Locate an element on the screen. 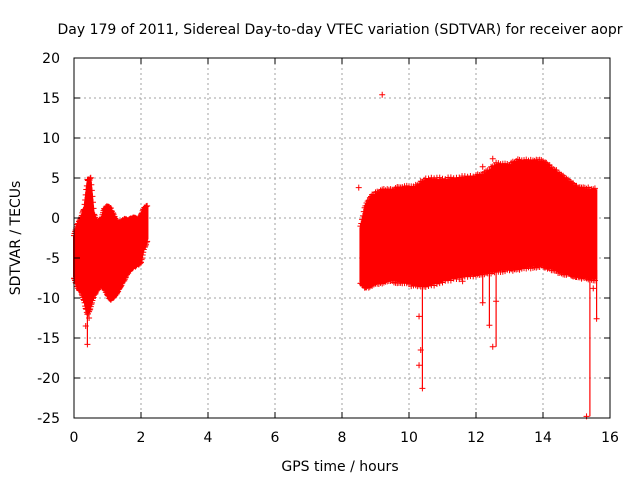 Image resolution: width=640 pixels, height=480 pixels. band-early-segment is located at coordinates (111, 246).